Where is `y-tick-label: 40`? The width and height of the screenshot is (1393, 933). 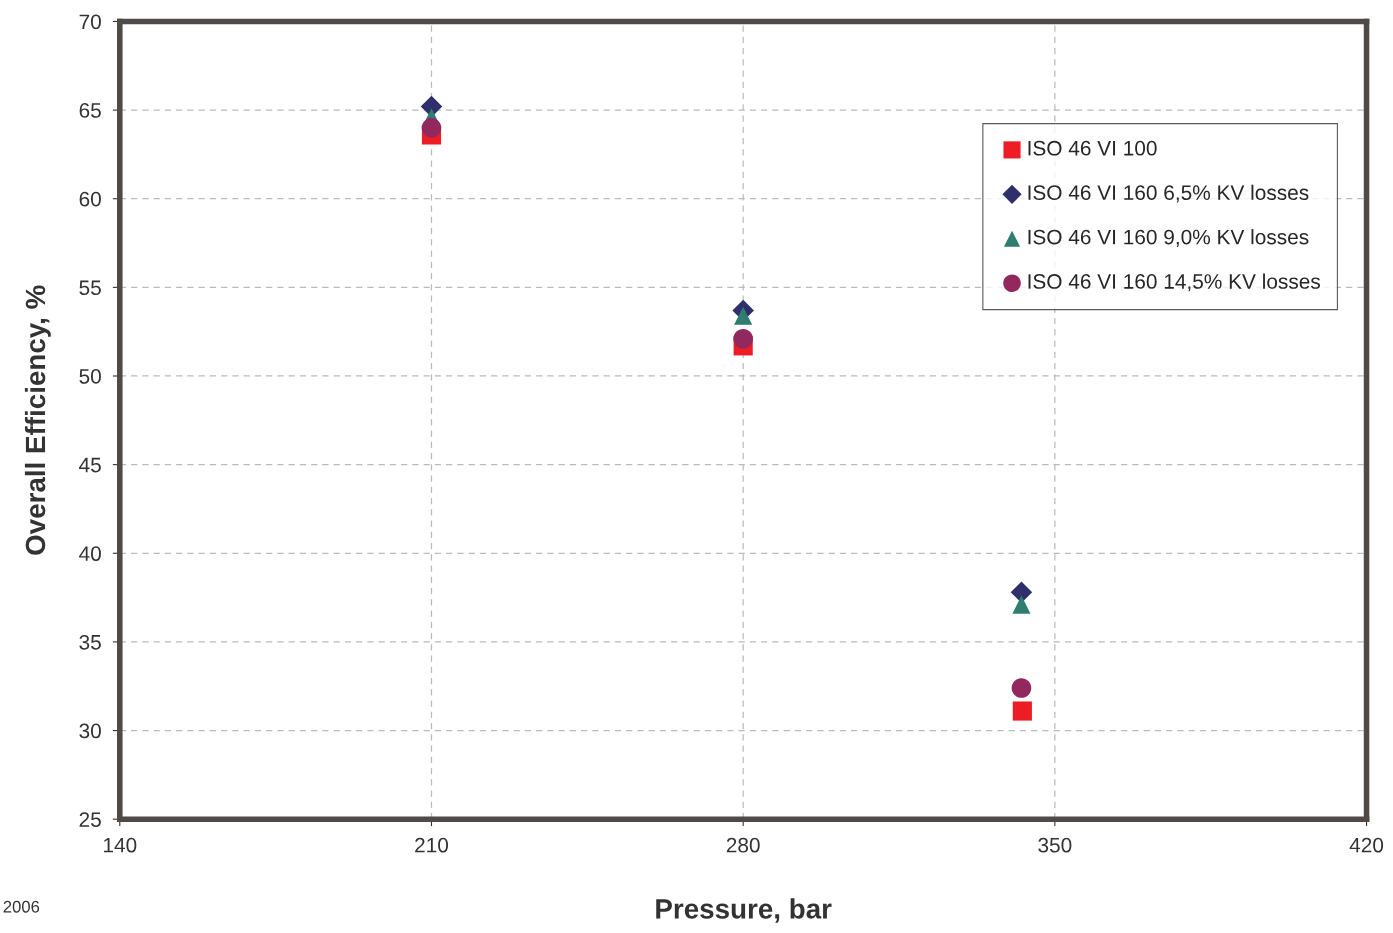 y-tick-label: 40 is located at coordinates (90, 554).